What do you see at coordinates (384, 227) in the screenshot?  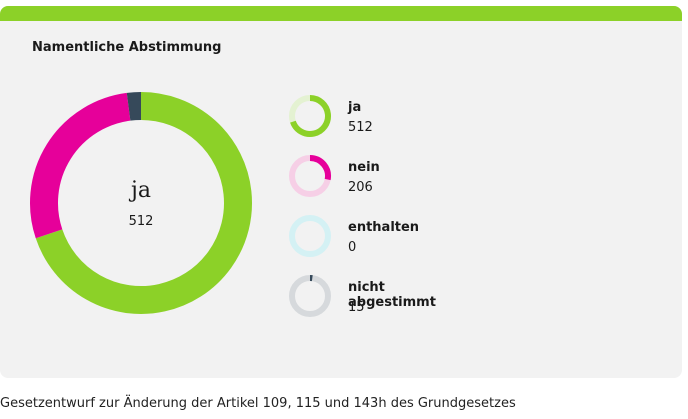 I see `legend-label-enthalten: enthalten` at bounding box center [384, 227].